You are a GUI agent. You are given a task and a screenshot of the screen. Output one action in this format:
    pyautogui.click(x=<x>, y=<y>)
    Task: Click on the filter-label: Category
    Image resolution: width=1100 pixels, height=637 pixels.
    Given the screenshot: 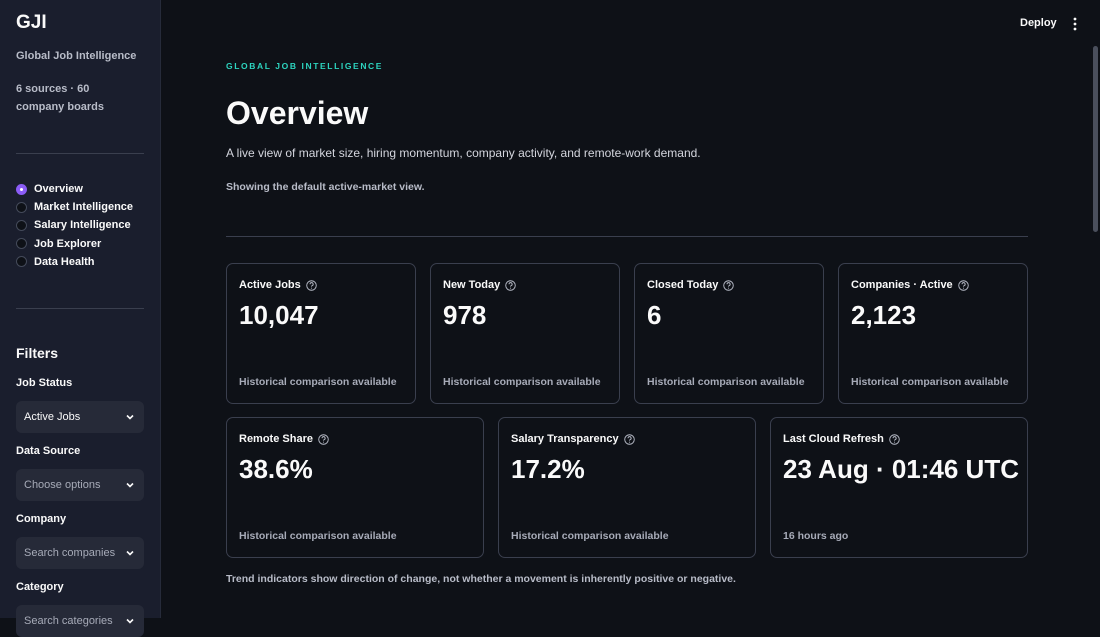 What is the action you would take?
    pyautogui.click(x=40, y=587)
    